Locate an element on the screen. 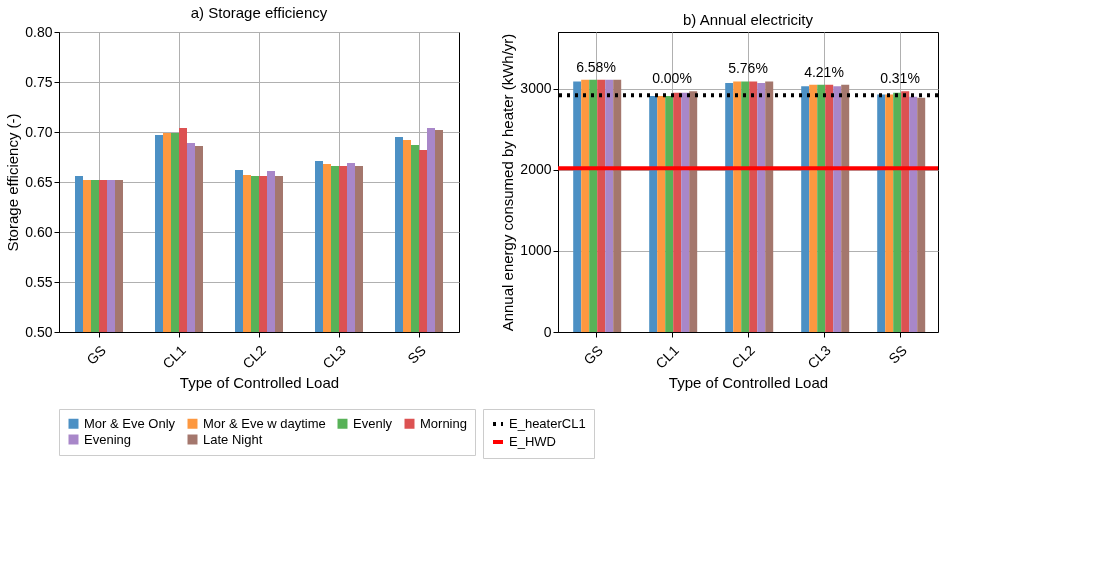  y-tick-label: 0.70 is located at coordinates (39, 131).